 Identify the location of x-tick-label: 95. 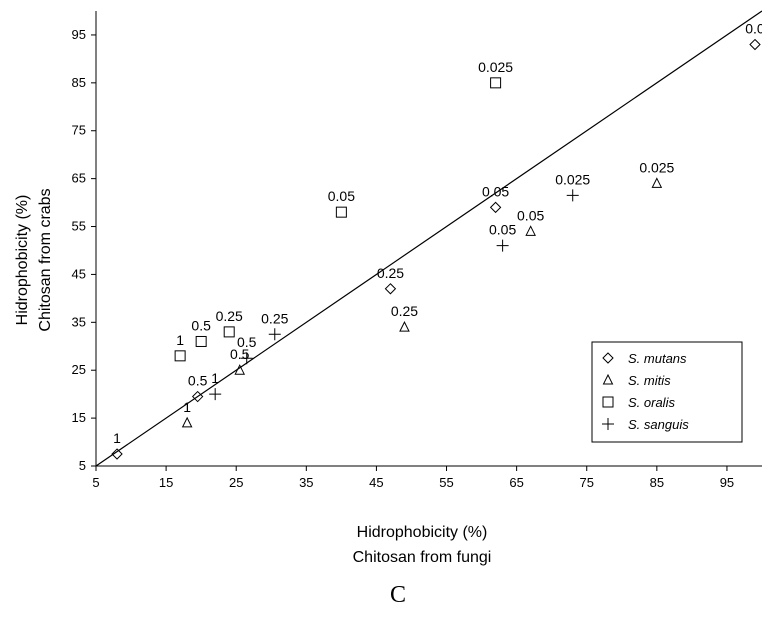
(727, 482).